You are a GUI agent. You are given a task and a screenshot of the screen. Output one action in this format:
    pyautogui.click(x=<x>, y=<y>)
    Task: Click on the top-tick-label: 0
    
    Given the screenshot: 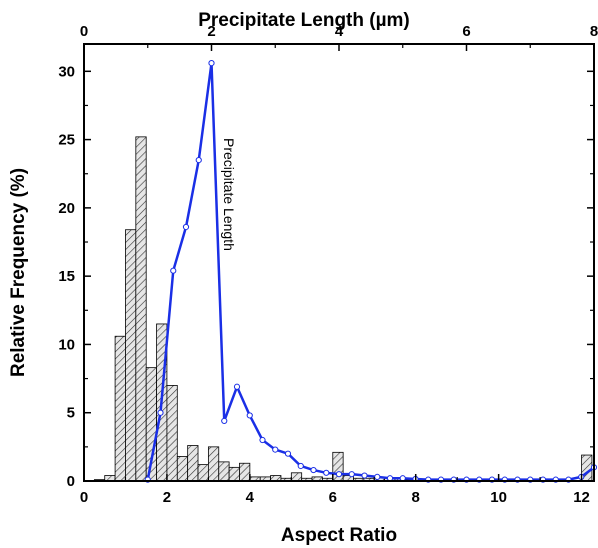 What is the action you would take?
    pyautogui.click(x=84, y=31)
    